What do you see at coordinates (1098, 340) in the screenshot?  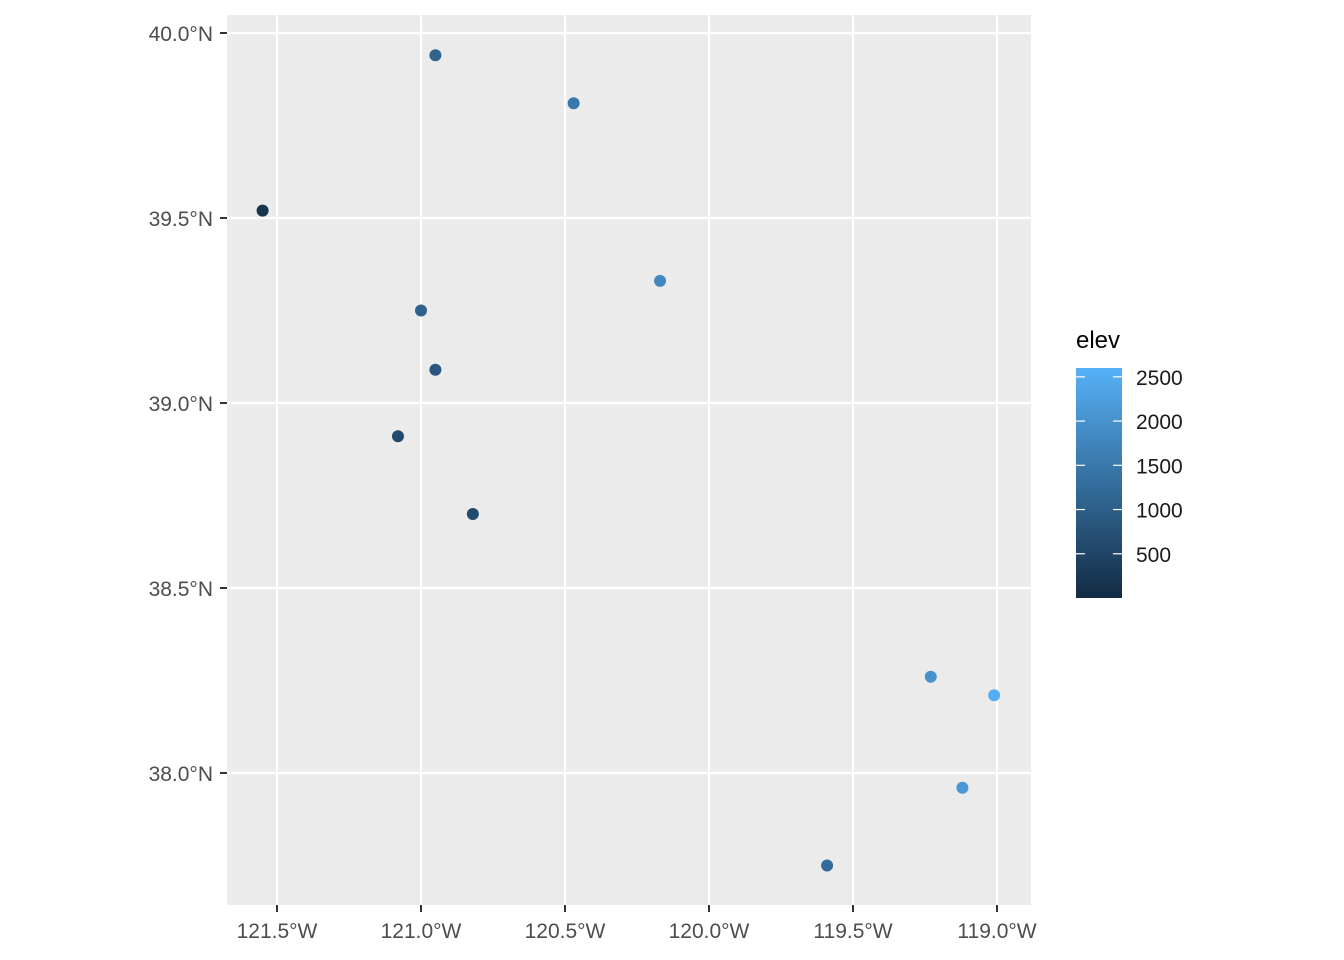 I see `legend-title: elev` at bounding box center [1098, 340].